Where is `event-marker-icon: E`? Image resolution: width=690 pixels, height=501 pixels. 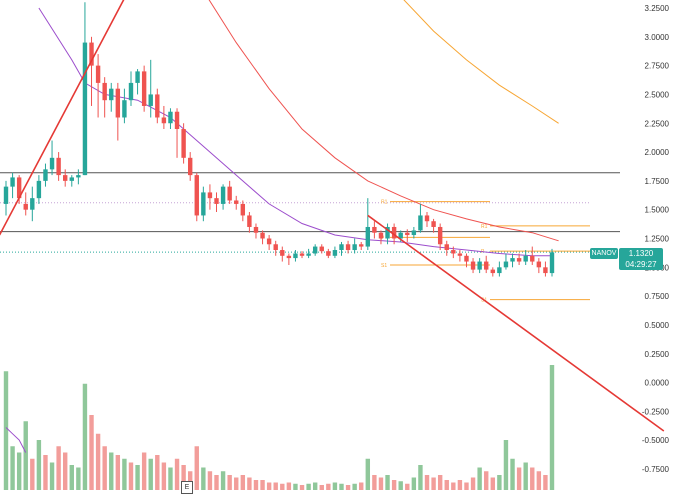
event-marker-icon: E is located at coordinates (187, 487).